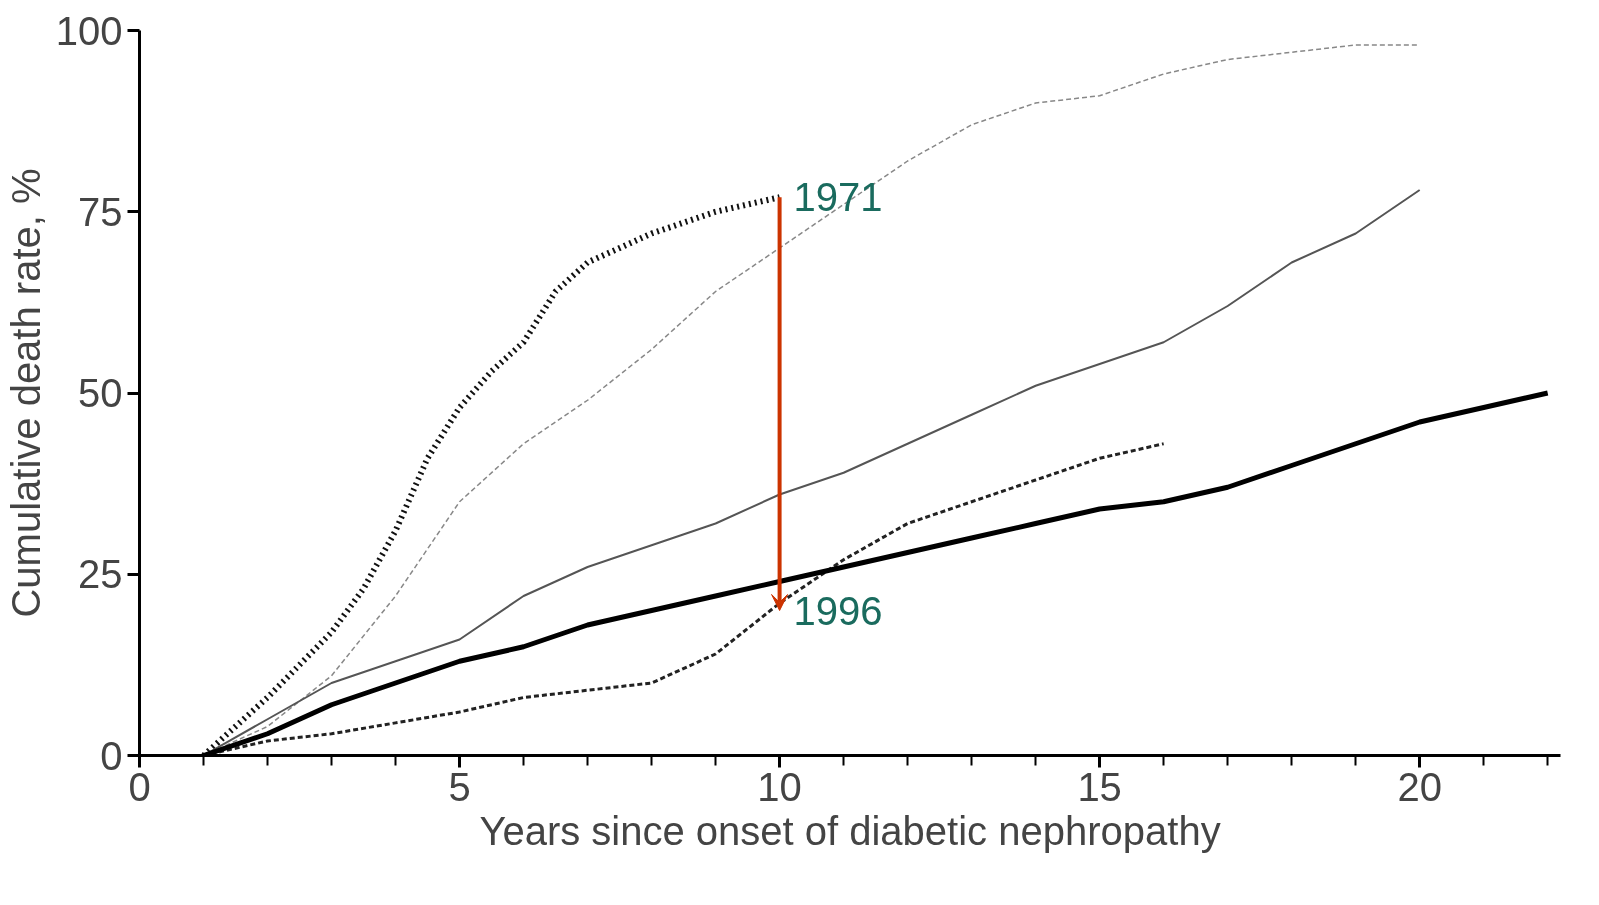 This screenshot has width=1599, height=905. What do you see at coordinates (1099, 786) in the screenshot?
I see `x-tick-label: 15` at bounding box center [1099, 786].